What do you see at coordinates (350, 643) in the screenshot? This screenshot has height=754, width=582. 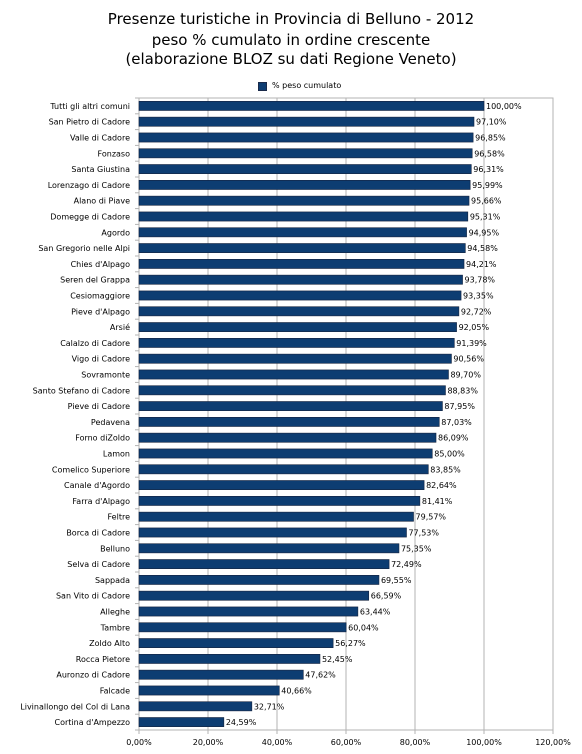 I see `value-label: 56,27%` at bounding box center [350, 643].